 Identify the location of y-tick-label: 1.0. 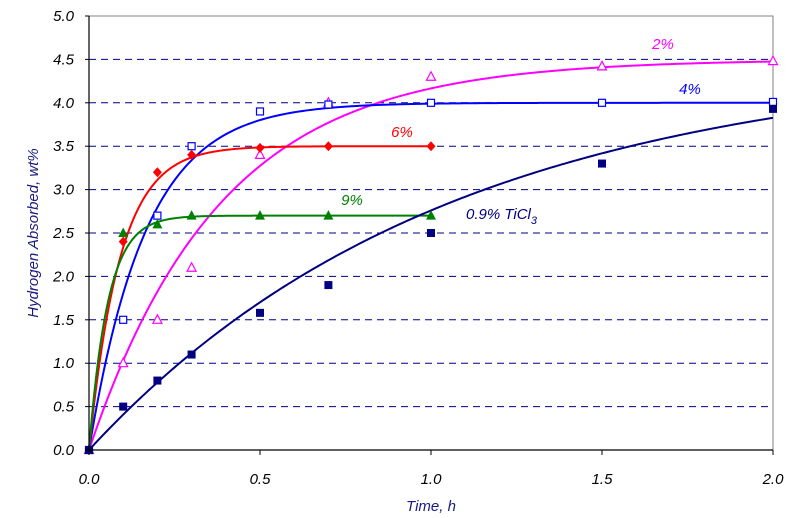
(64, 363).